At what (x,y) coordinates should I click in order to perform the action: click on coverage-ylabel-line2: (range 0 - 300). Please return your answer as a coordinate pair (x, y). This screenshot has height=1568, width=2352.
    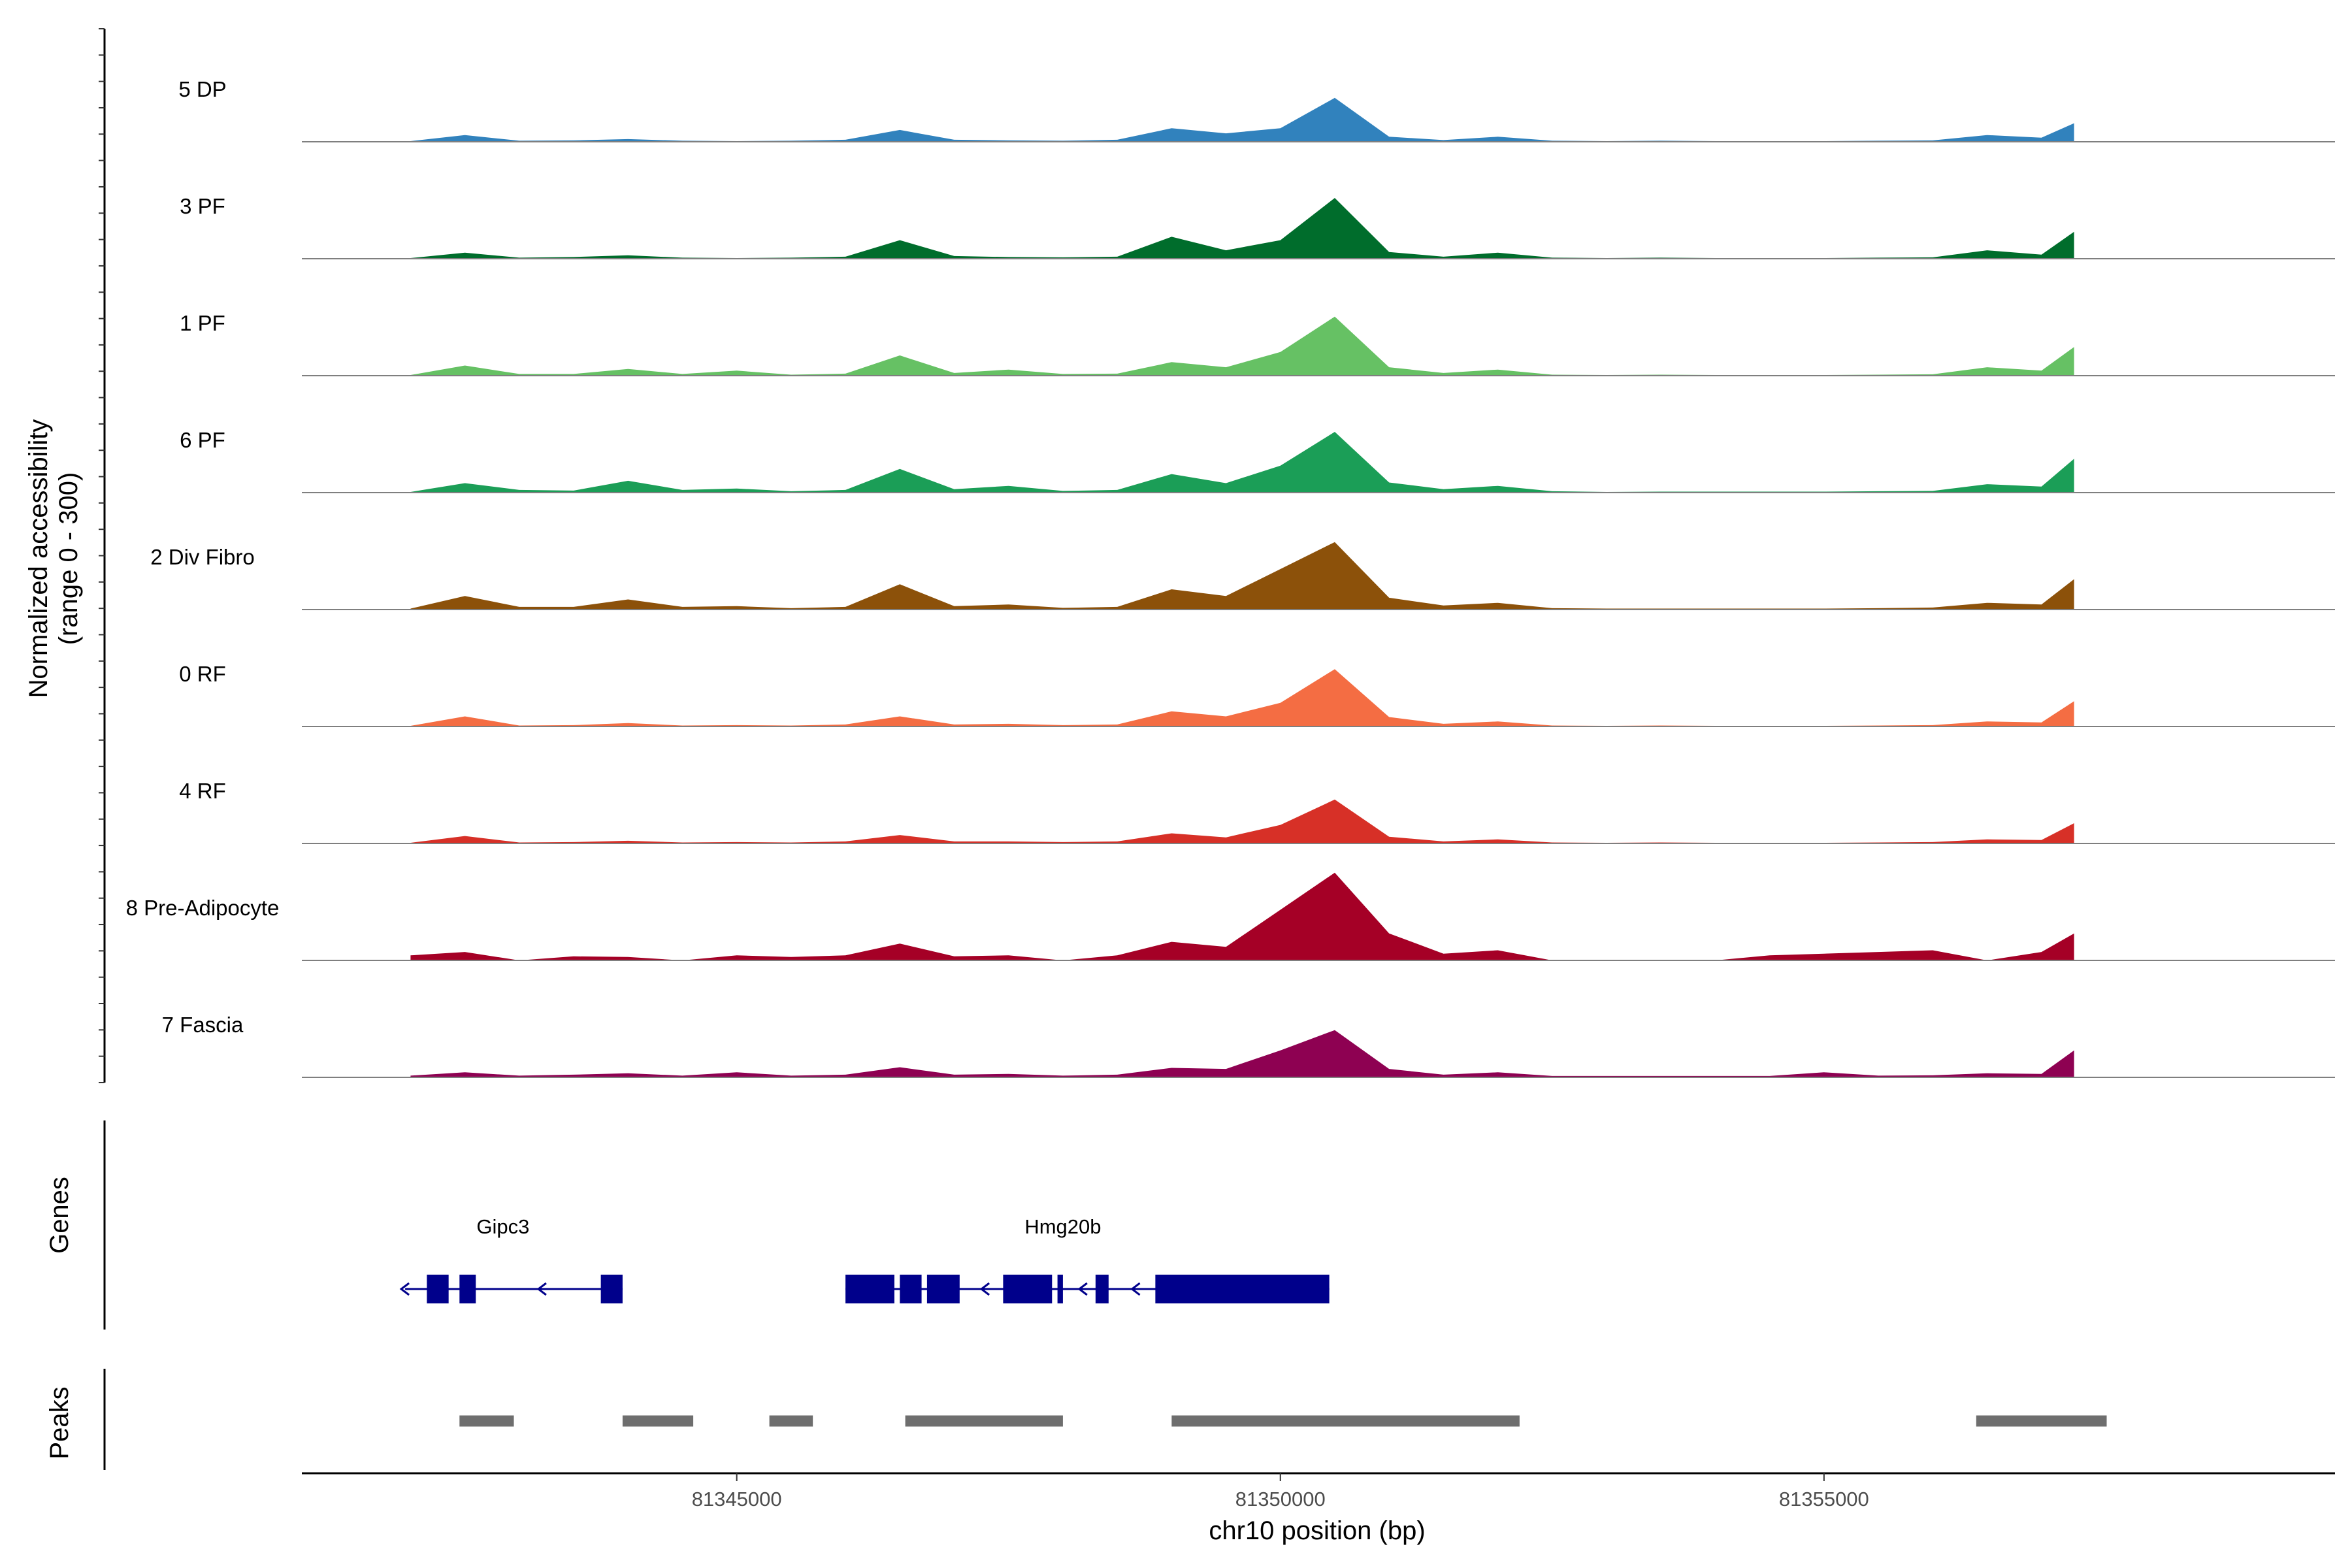
    Looking at the image, I should click on (68, 558).